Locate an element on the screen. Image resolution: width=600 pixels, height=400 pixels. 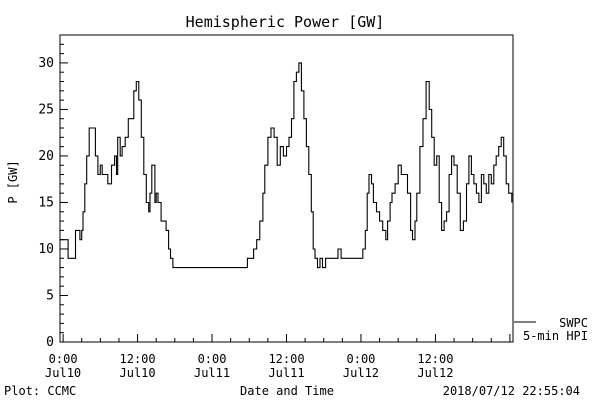
plot-credit: Plot: CCMC is located at coordinates (40, 391).